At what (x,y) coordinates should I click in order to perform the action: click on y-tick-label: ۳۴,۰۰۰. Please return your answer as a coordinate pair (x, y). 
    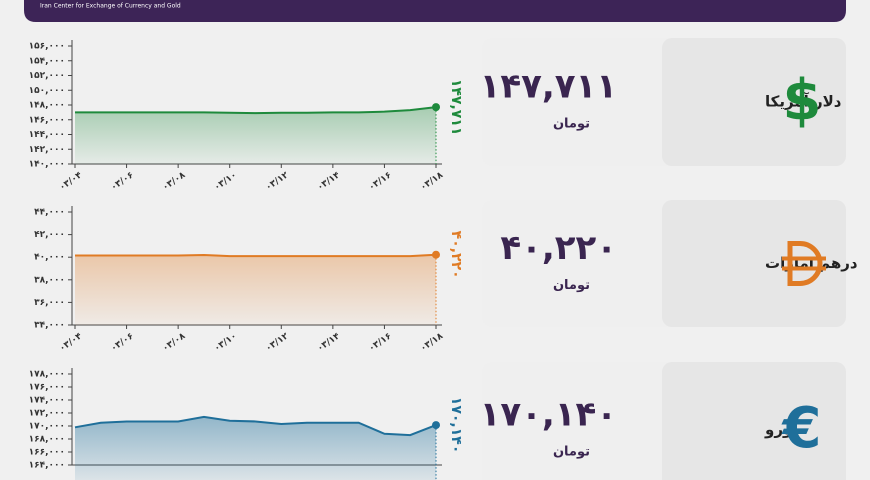
    Looking at the image, I should click on (49, 326).